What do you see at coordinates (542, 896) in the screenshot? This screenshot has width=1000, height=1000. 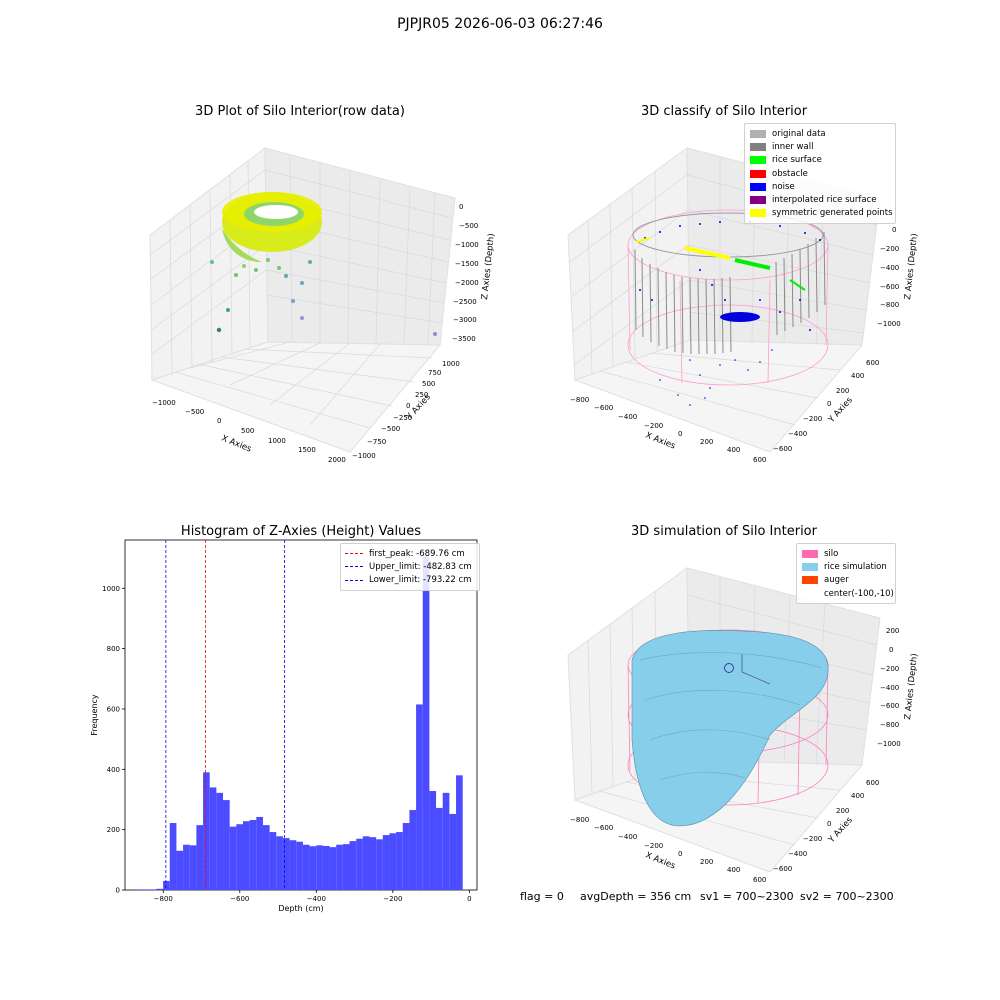 I see `footer-flag: flag = 0` at bounding box center [542, 896].